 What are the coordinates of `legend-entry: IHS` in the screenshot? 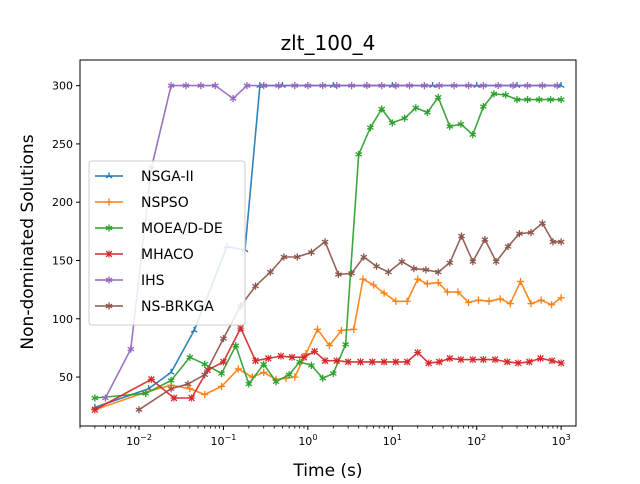 It's located at (130, 281).